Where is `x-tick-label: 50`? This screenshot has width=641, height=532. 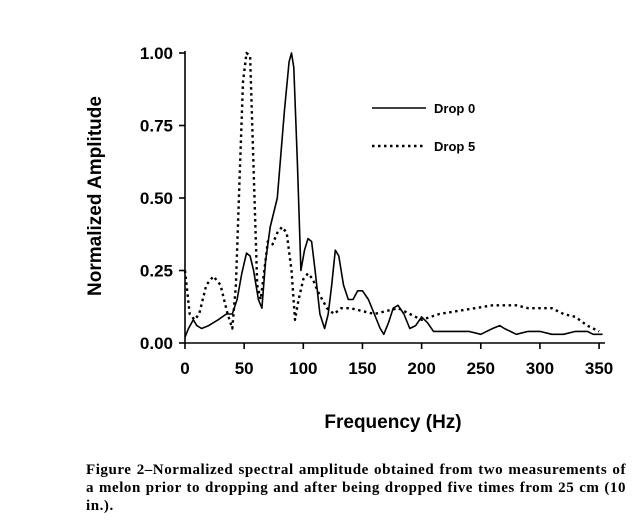 x-tick-label: 50 is located at coordinates (244, 368).